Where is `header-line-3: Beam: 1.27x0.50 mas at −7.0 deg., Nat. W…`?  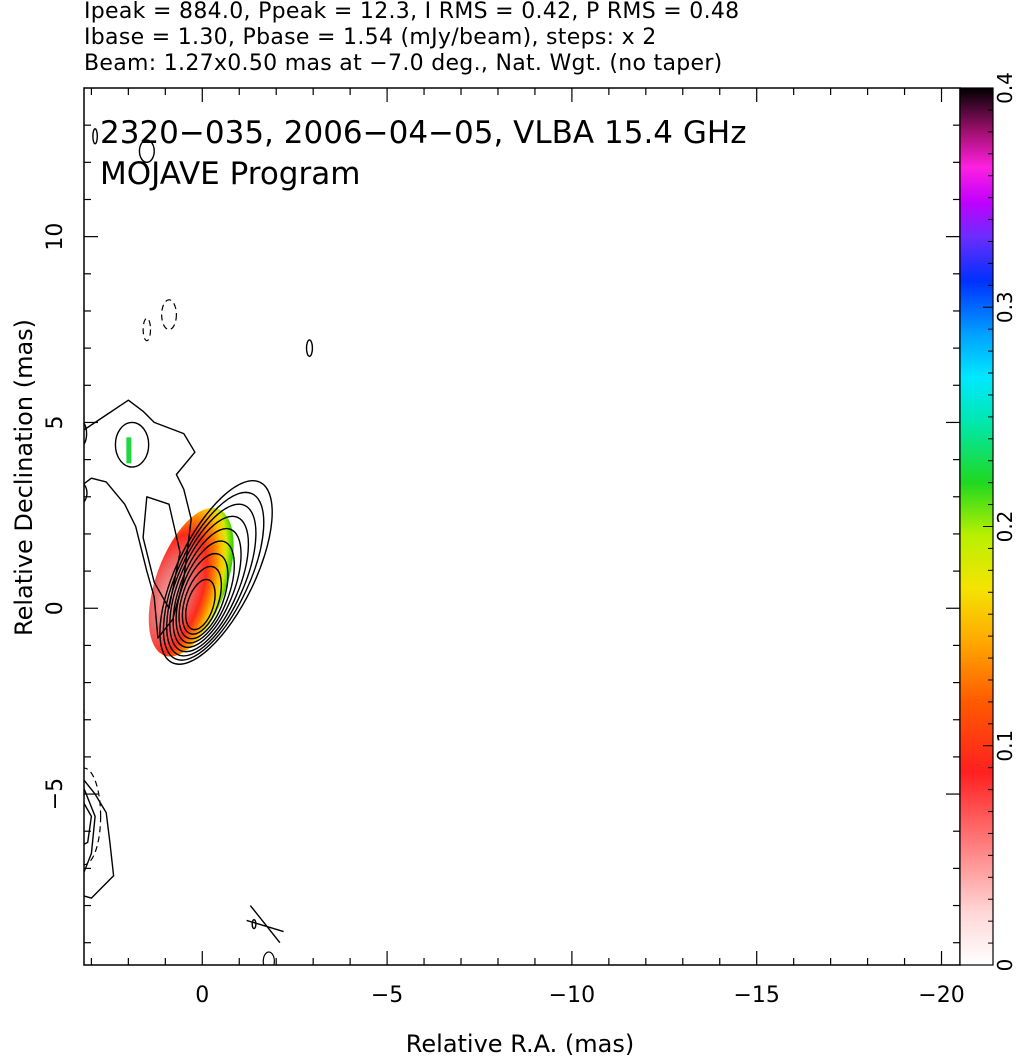
header-line-3: Beam: 1.27x0.50 mas at −7.0 deg., Nat. W… is located at coordinates (403, 63).